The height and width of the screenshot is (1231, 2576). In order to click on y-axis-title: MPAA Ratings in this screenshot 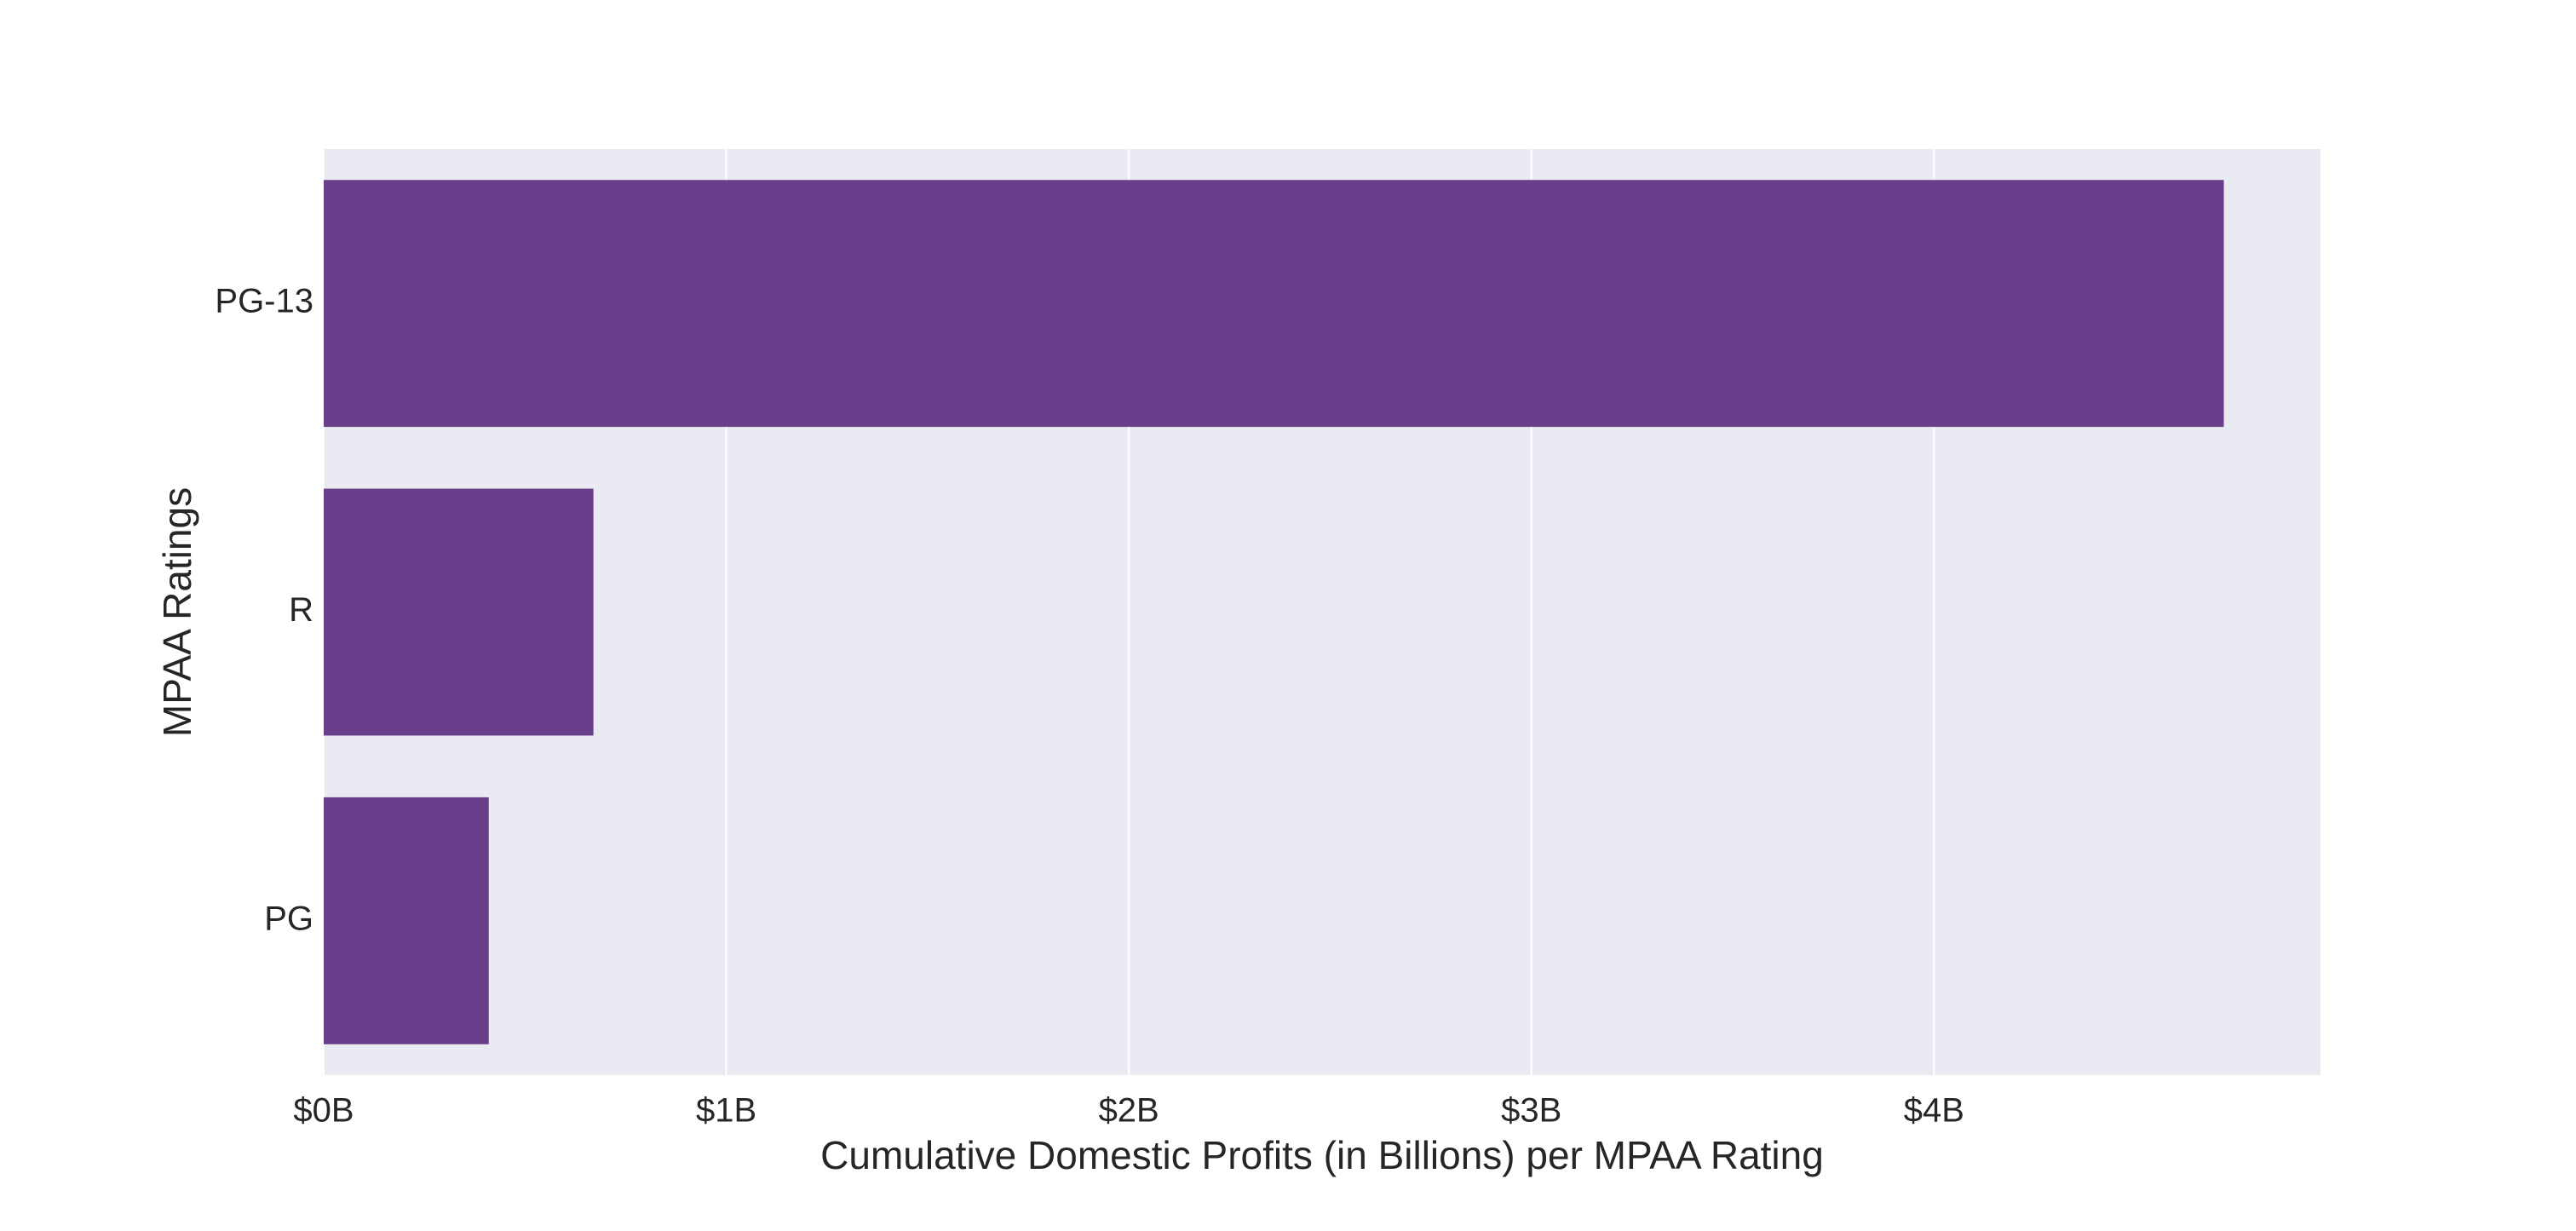, I will do `click(177, 612)`.